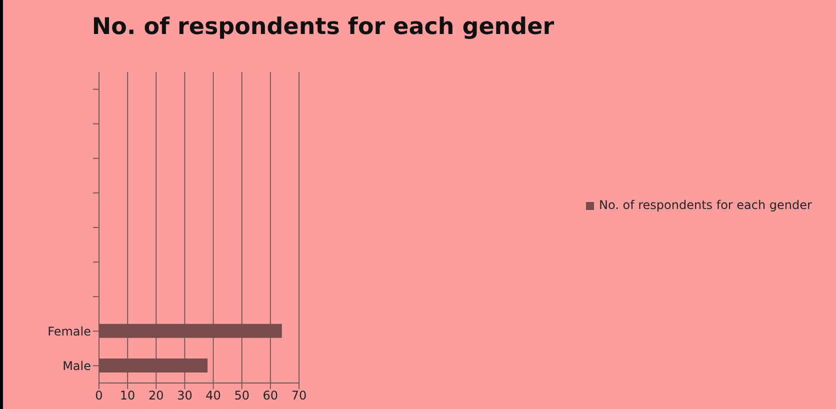  What do you see at coordinates (99, 395) in the screenshot?
I see `x-tick-label: 0` at bounding box center [99, 395].